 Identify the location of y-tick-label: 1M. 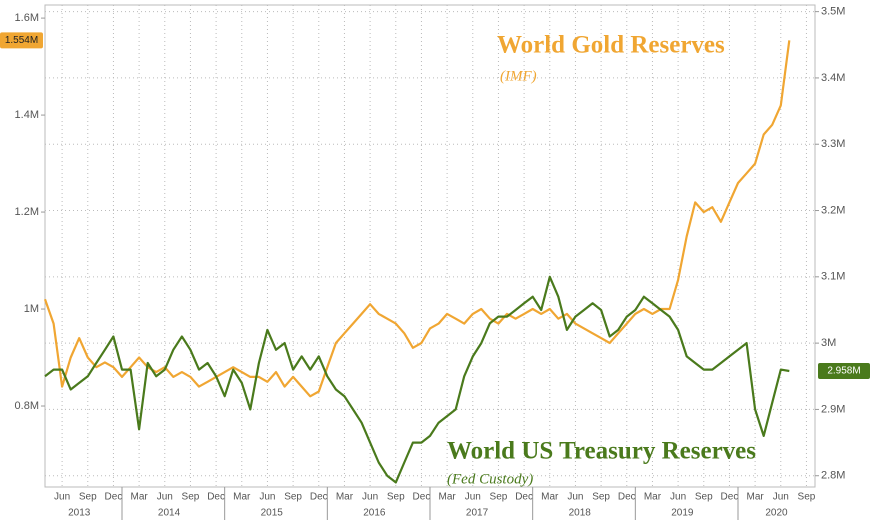
(31, 309).